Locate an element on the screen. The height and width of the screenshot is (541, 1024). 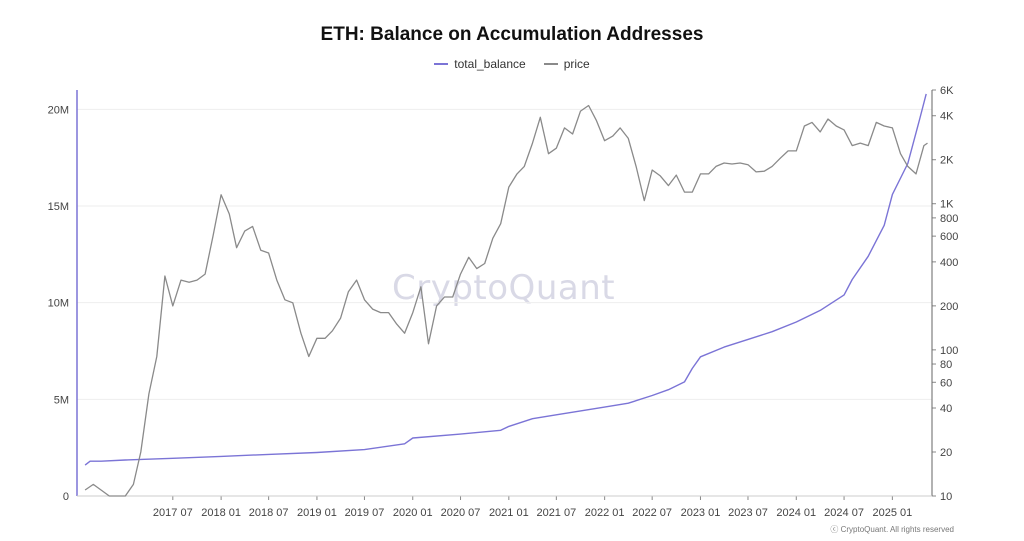
legend: total_balance price is located at coordinates (512, 64).